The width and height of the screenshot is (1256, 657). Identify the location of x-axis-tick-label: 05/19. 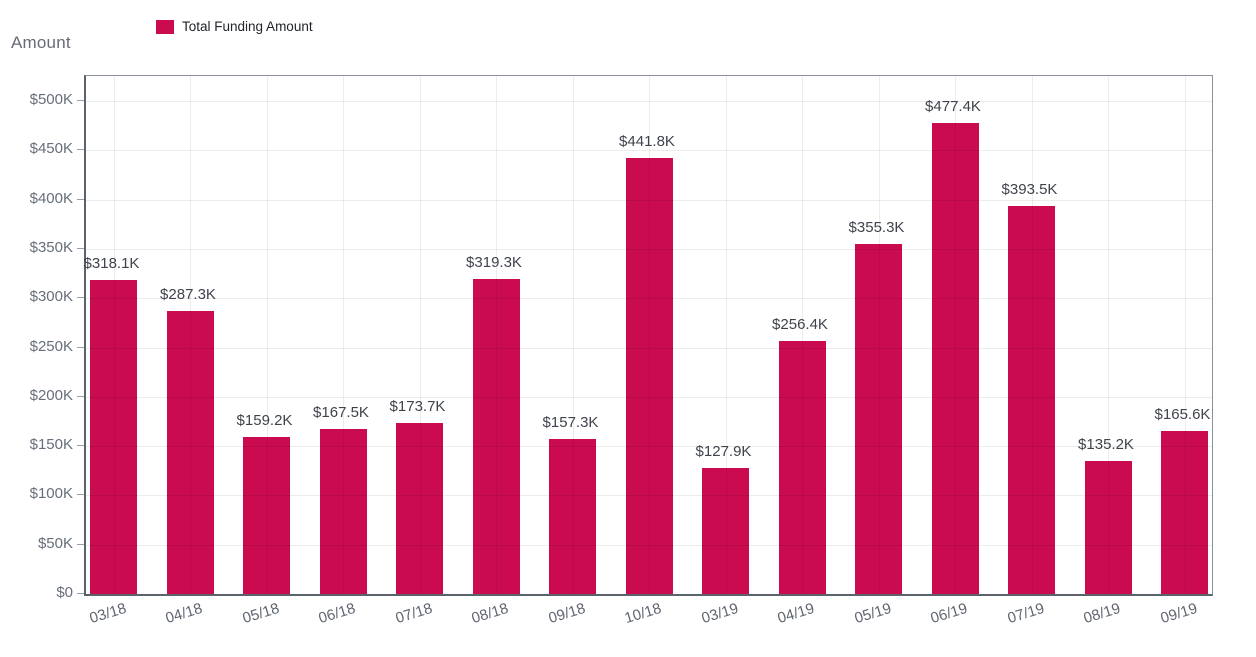
(872, 613).